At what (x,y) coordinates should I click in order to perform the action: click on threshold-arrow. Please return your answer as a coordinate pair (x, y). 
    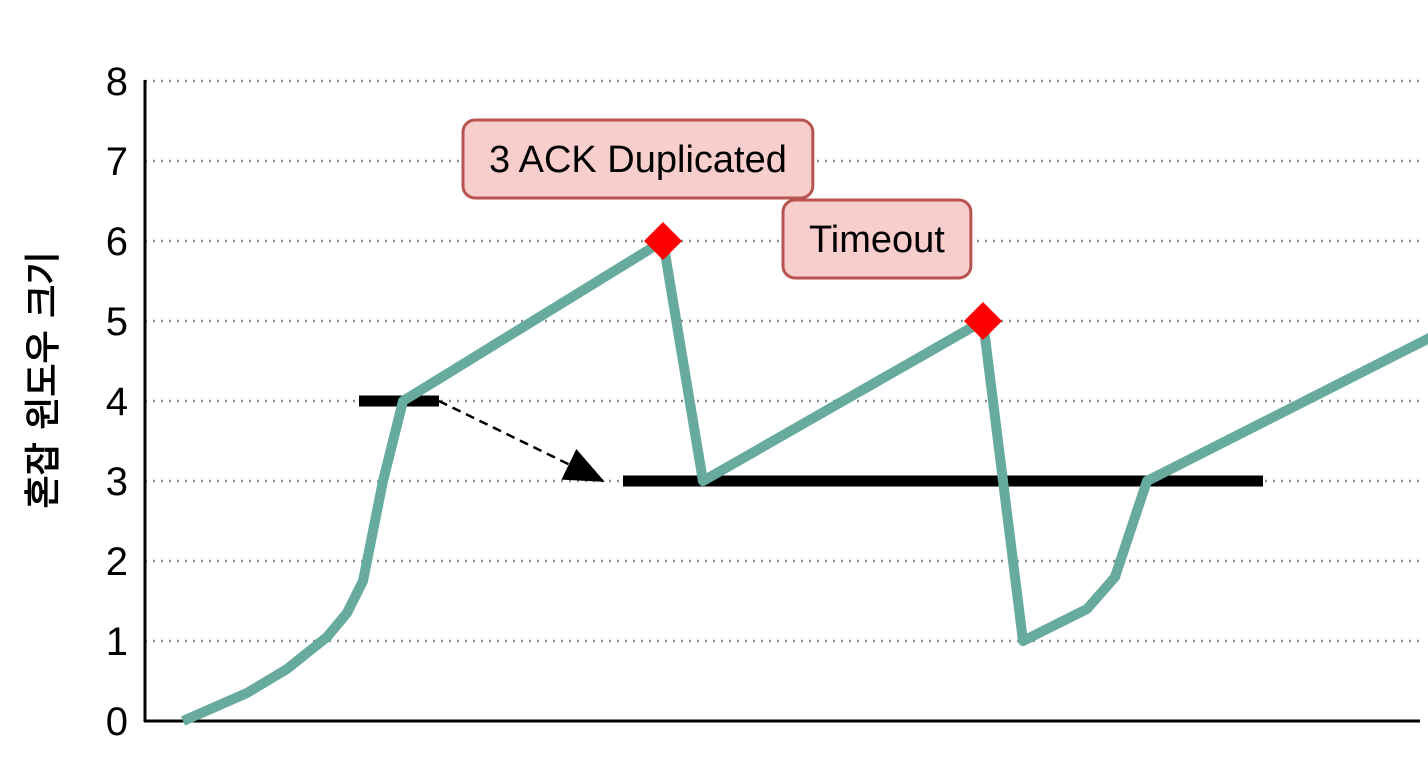
    Looking at the image, I should click on (521, 441).